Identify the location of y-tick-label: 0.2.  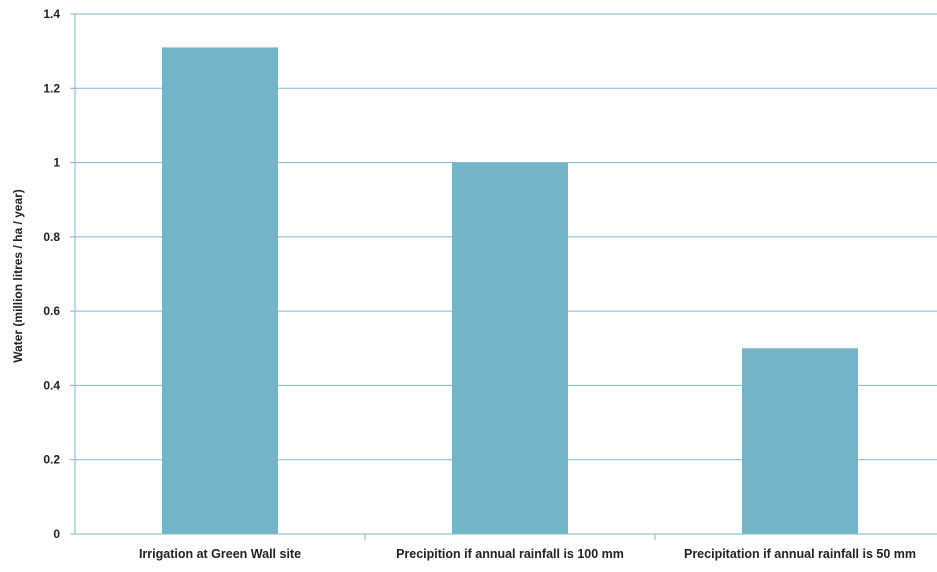
(51, 460).